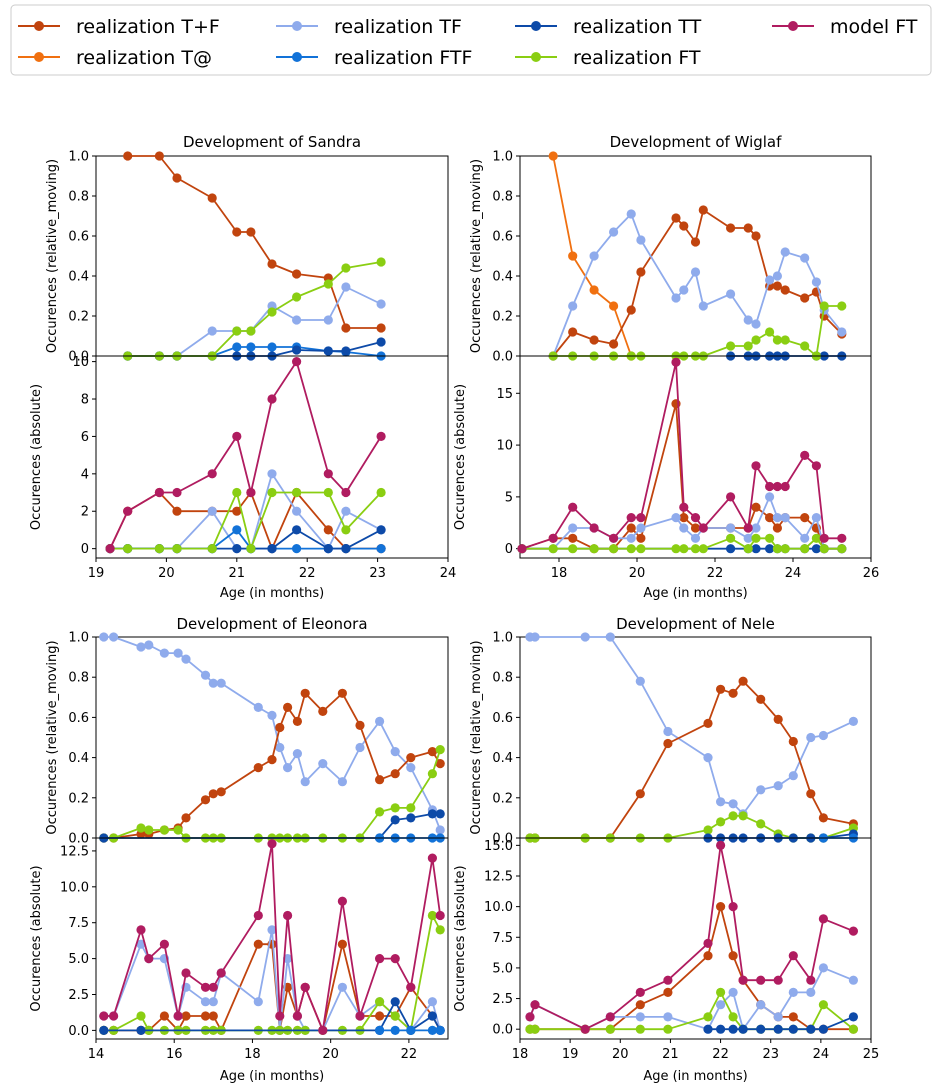 This screenshot has height=1092, width=942. What do you see at coordinates (246, 520) in the screenshot?
I see `series-line` at bounding box center [246, 520].